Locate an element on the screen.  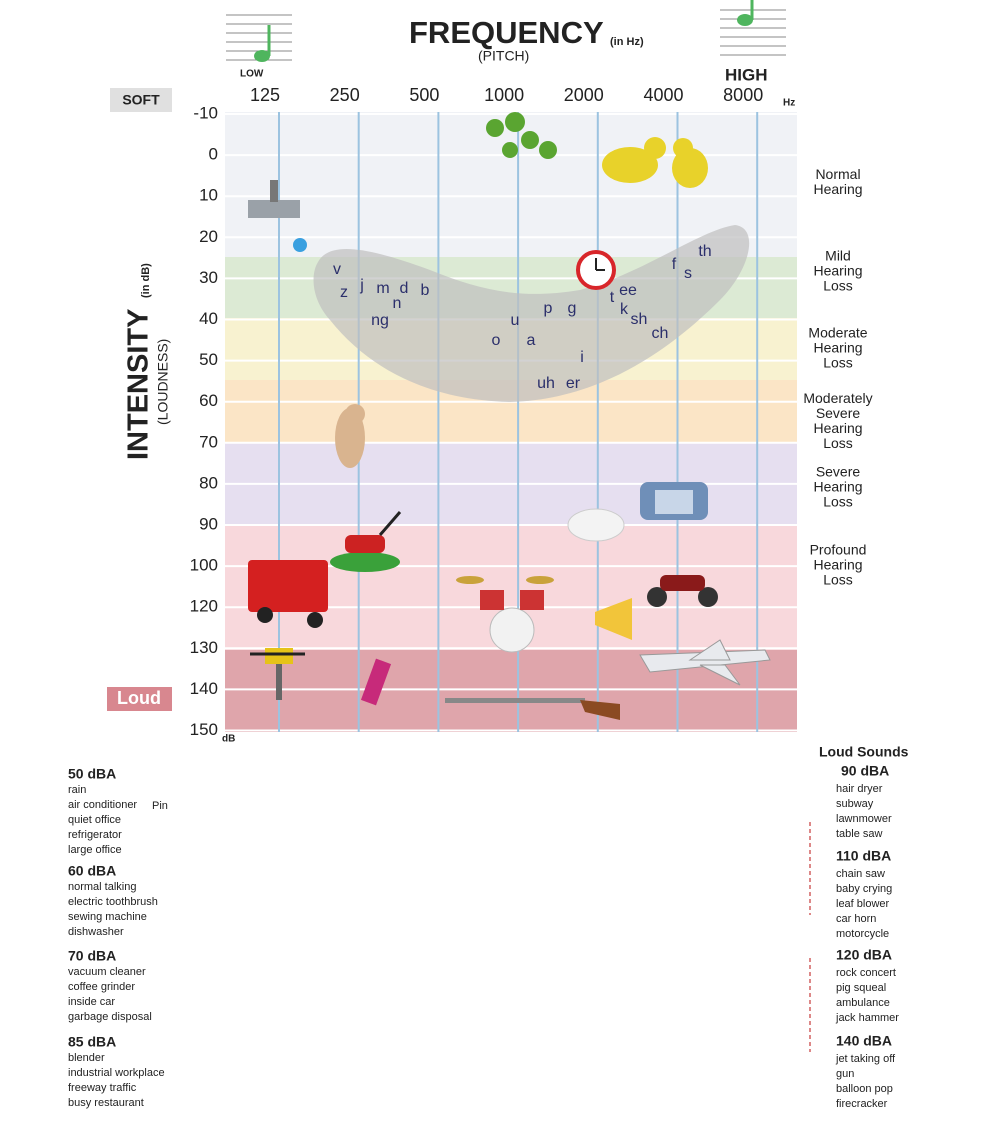
list-item: blender is located at coordinates (86, 1058).